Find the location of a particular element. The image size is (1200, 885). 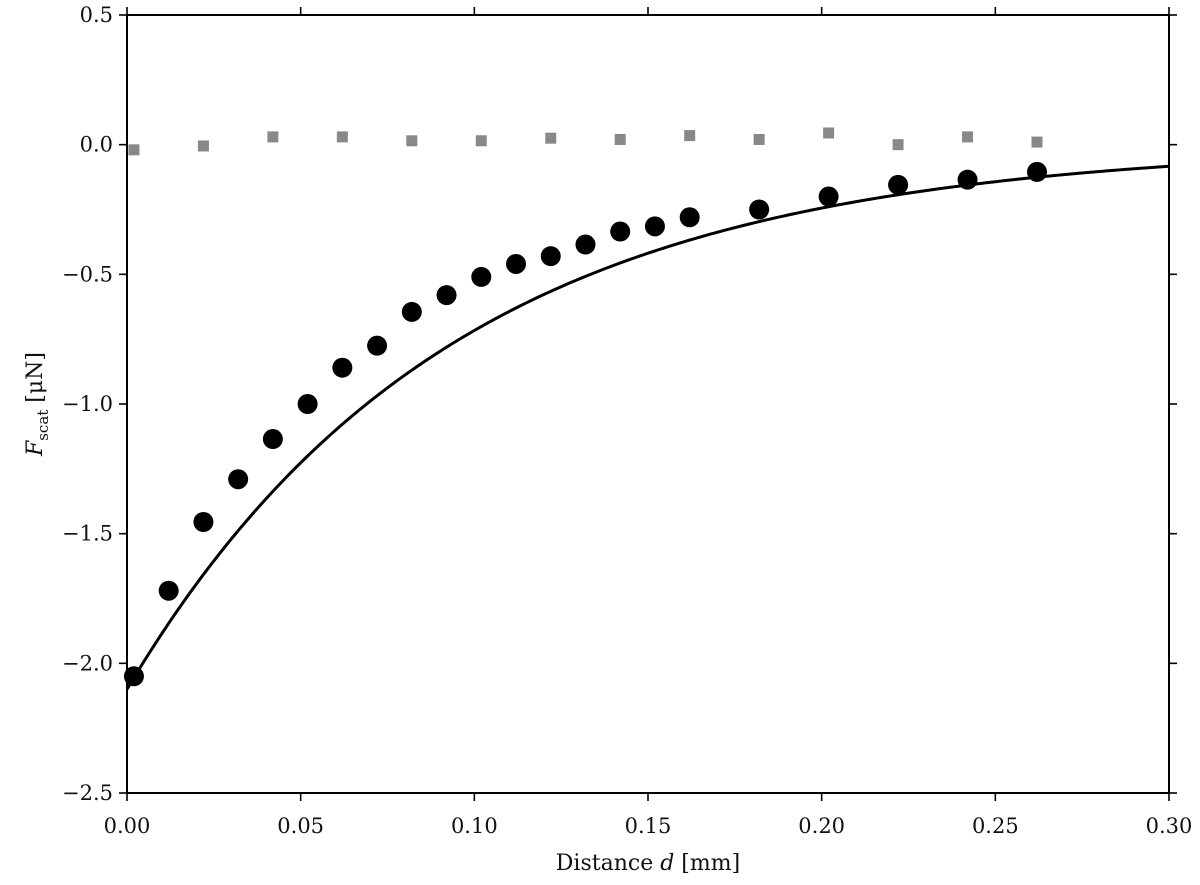

x-tick-label: 0.20 is located at coordinates (821, 826).